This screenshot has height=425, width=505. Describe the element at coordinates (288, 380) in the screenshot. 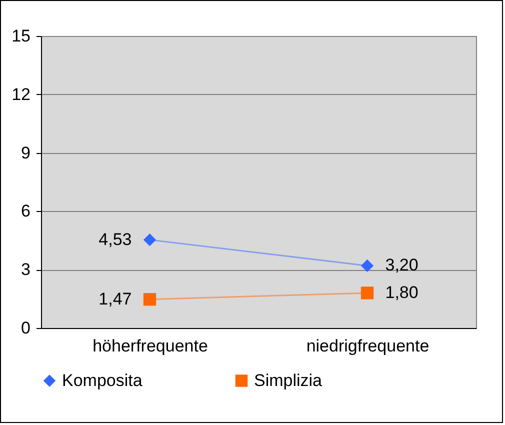

I see `legend-label: Simplizia` at that location.